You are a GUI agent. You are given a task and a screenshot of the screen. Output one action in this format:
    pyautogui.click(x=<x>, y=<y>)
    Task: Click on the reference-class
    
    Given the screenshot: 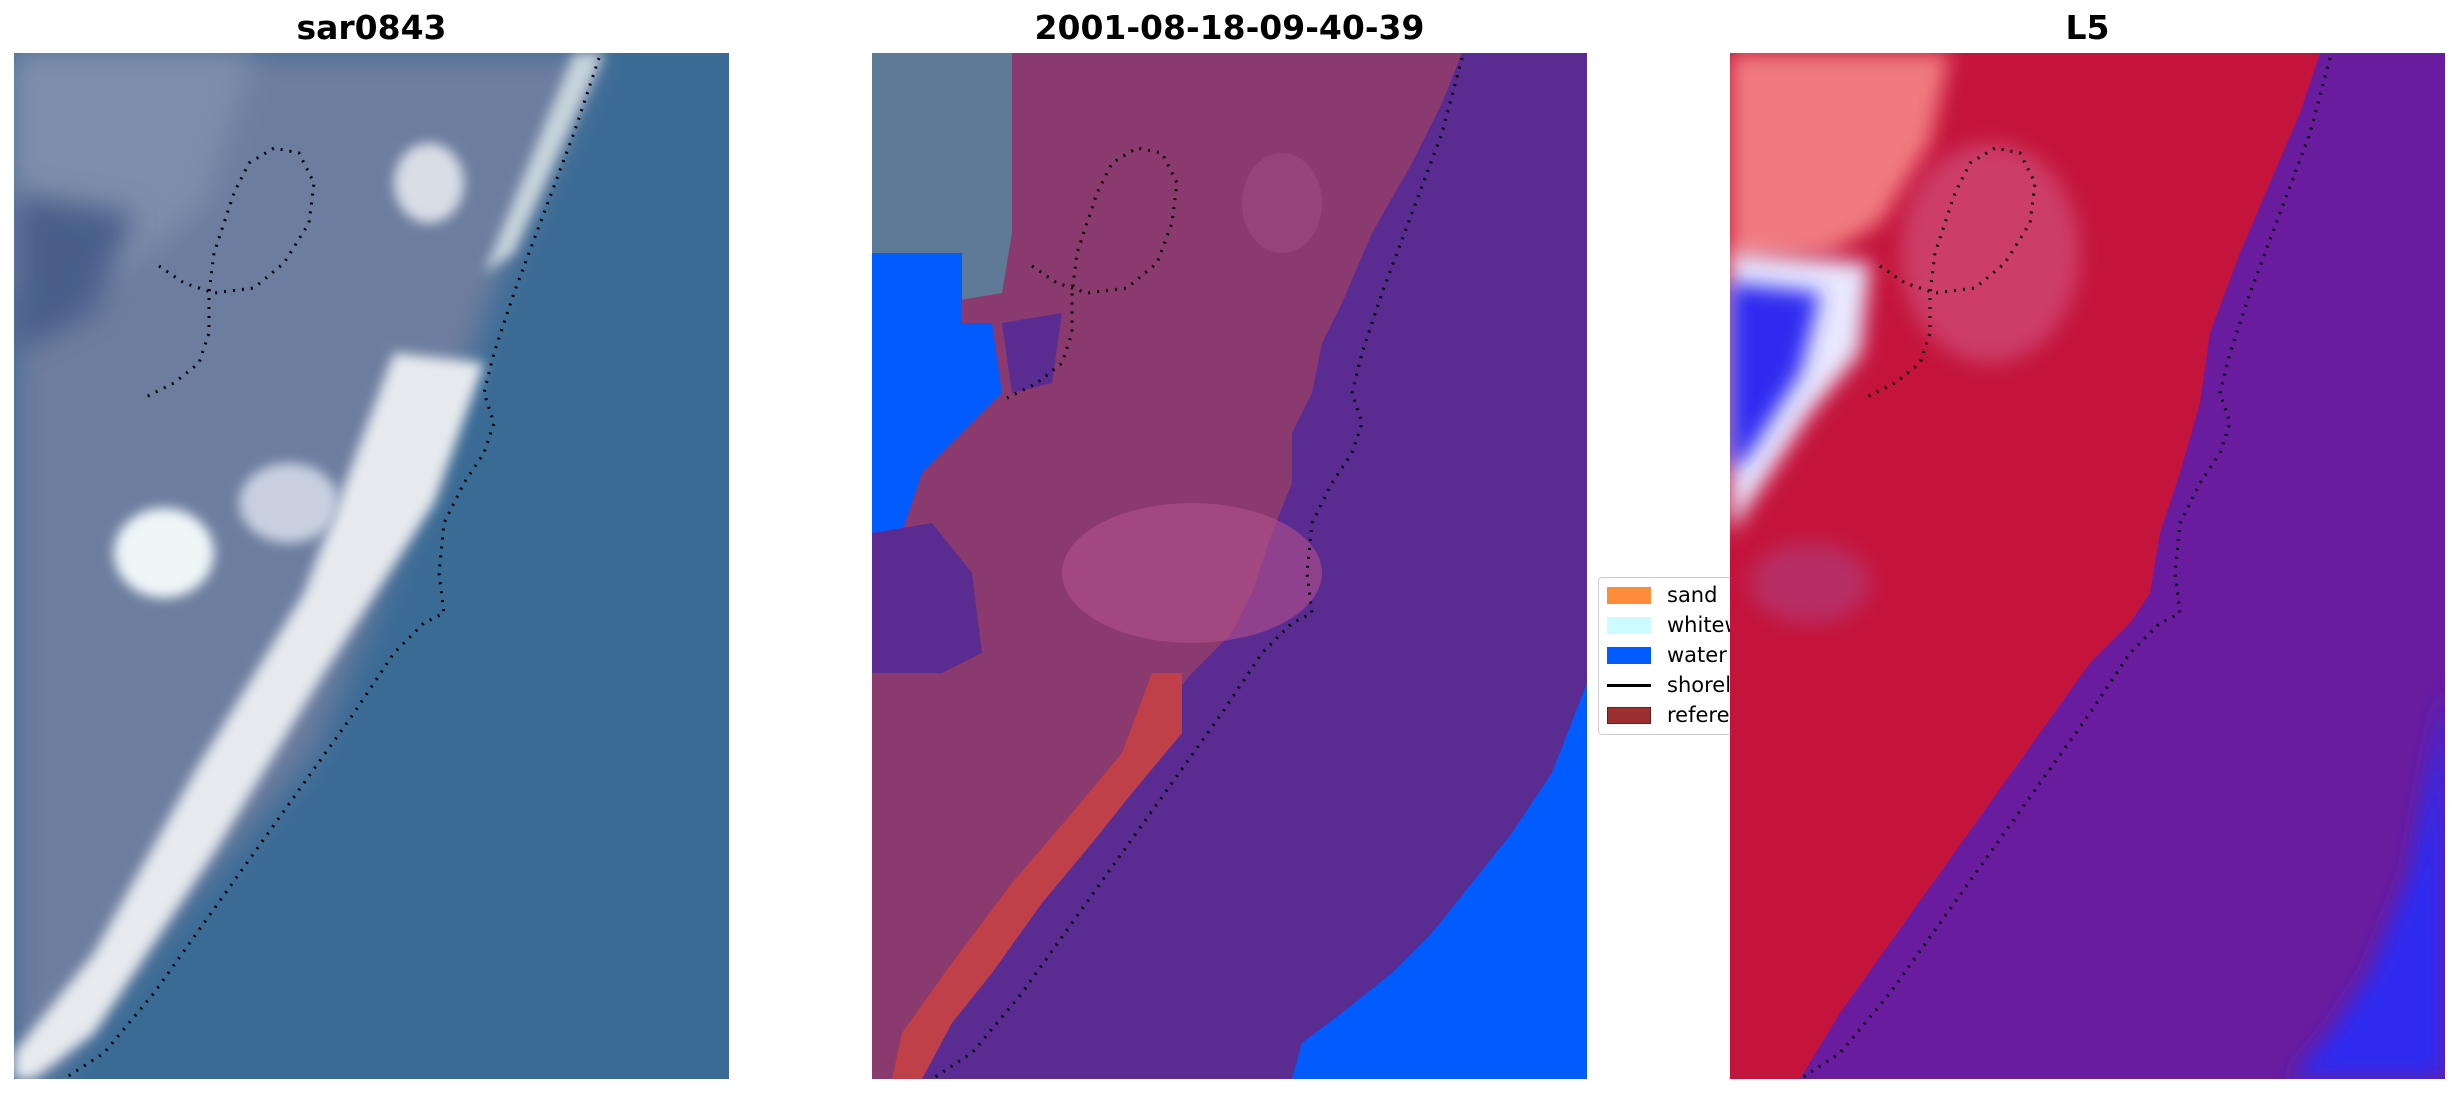 What is the action you would take?
    pyautogui.click(x=1037, y=876)
    